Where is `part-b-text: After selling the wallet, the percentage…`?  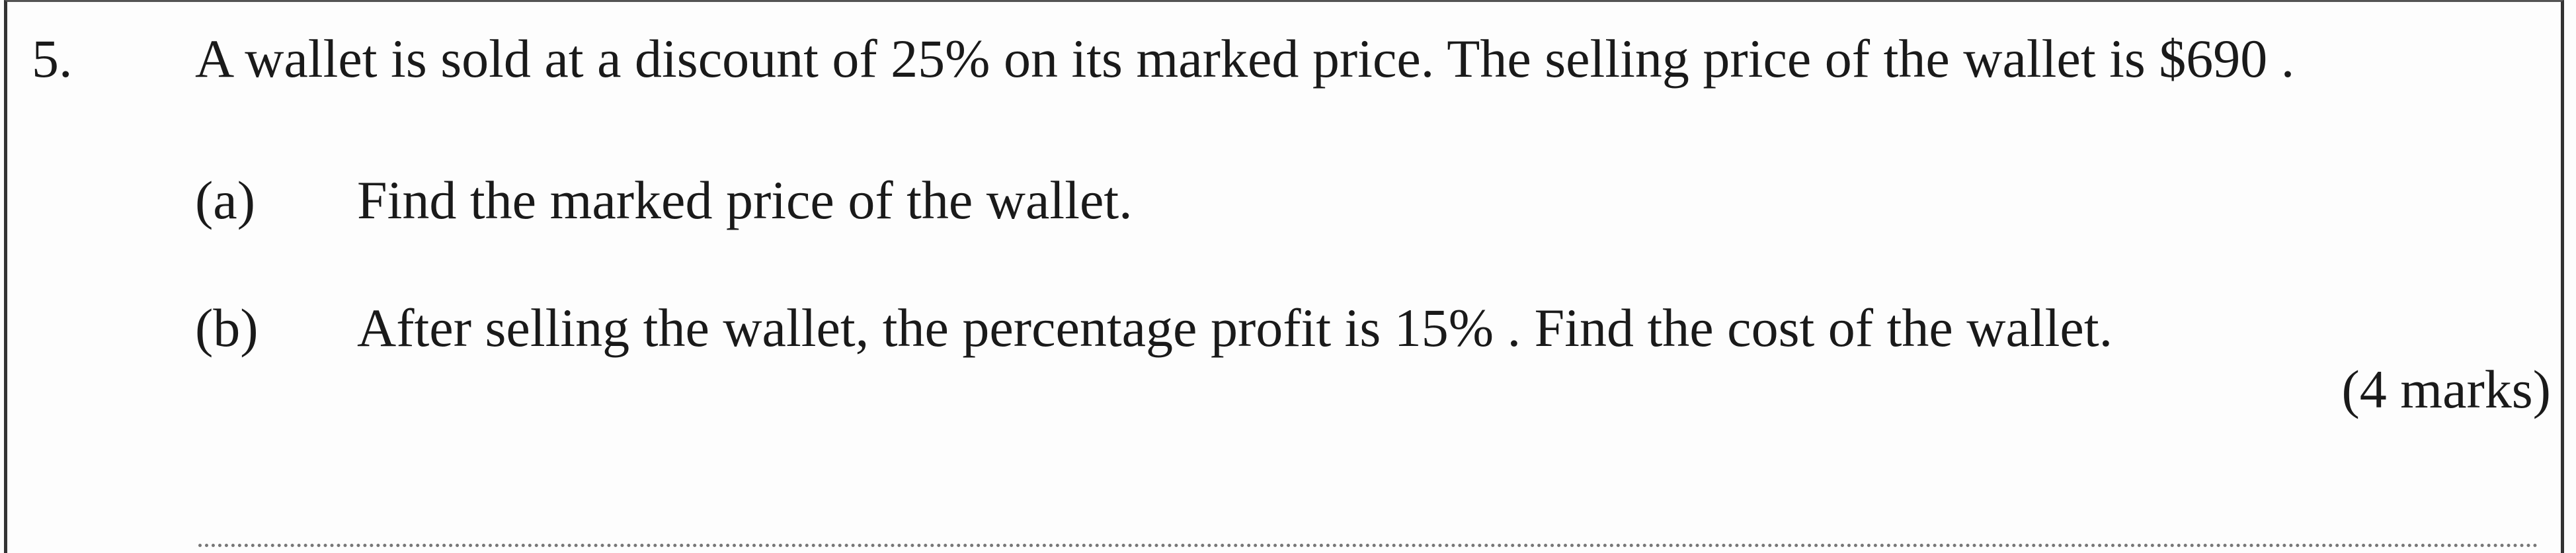 part-b-text: After selling the wallet, the percentage… is located at coordinates (1235, 328).